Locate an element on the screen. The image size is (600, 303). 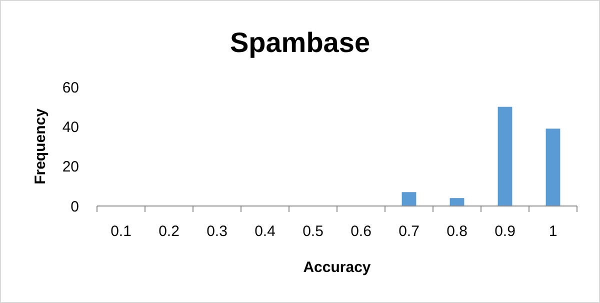
x-tick-label: 0.3 is located at coordinates (217, 231).